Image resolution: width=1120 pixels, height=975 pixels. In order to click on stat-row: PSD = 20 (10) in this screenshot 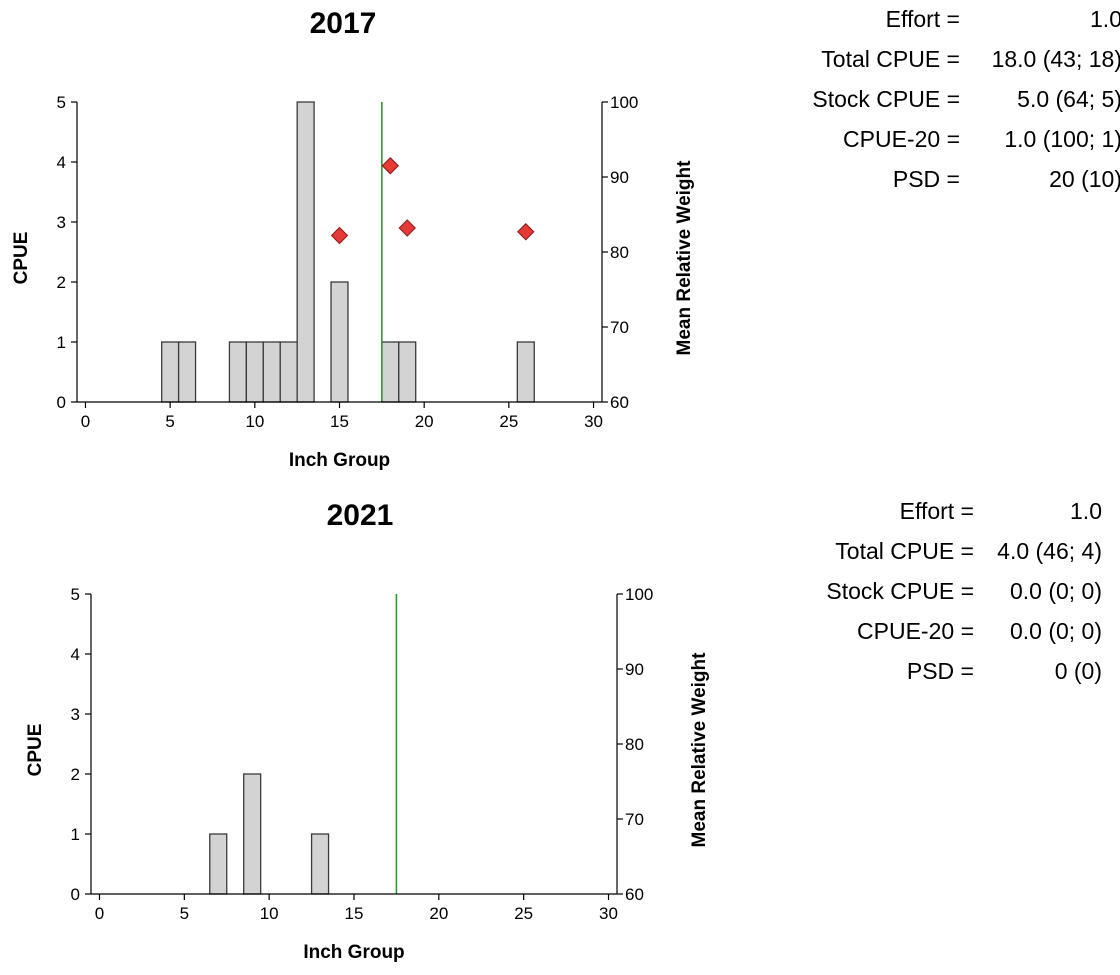, I will do `click(945, 179)`.